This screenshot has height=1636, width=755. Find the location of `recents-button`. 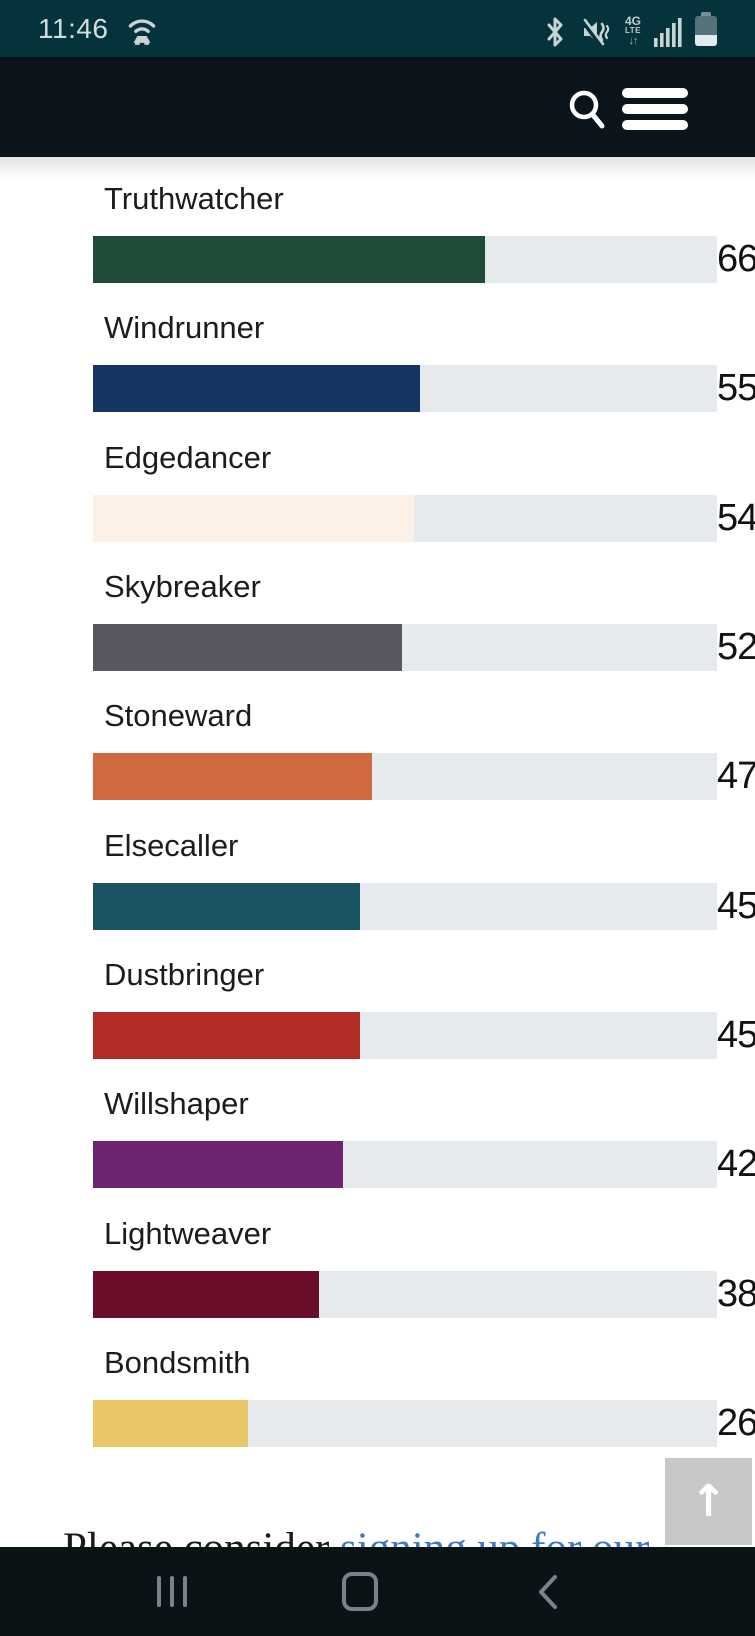

recents-button is located at coordinates (172, 1591).